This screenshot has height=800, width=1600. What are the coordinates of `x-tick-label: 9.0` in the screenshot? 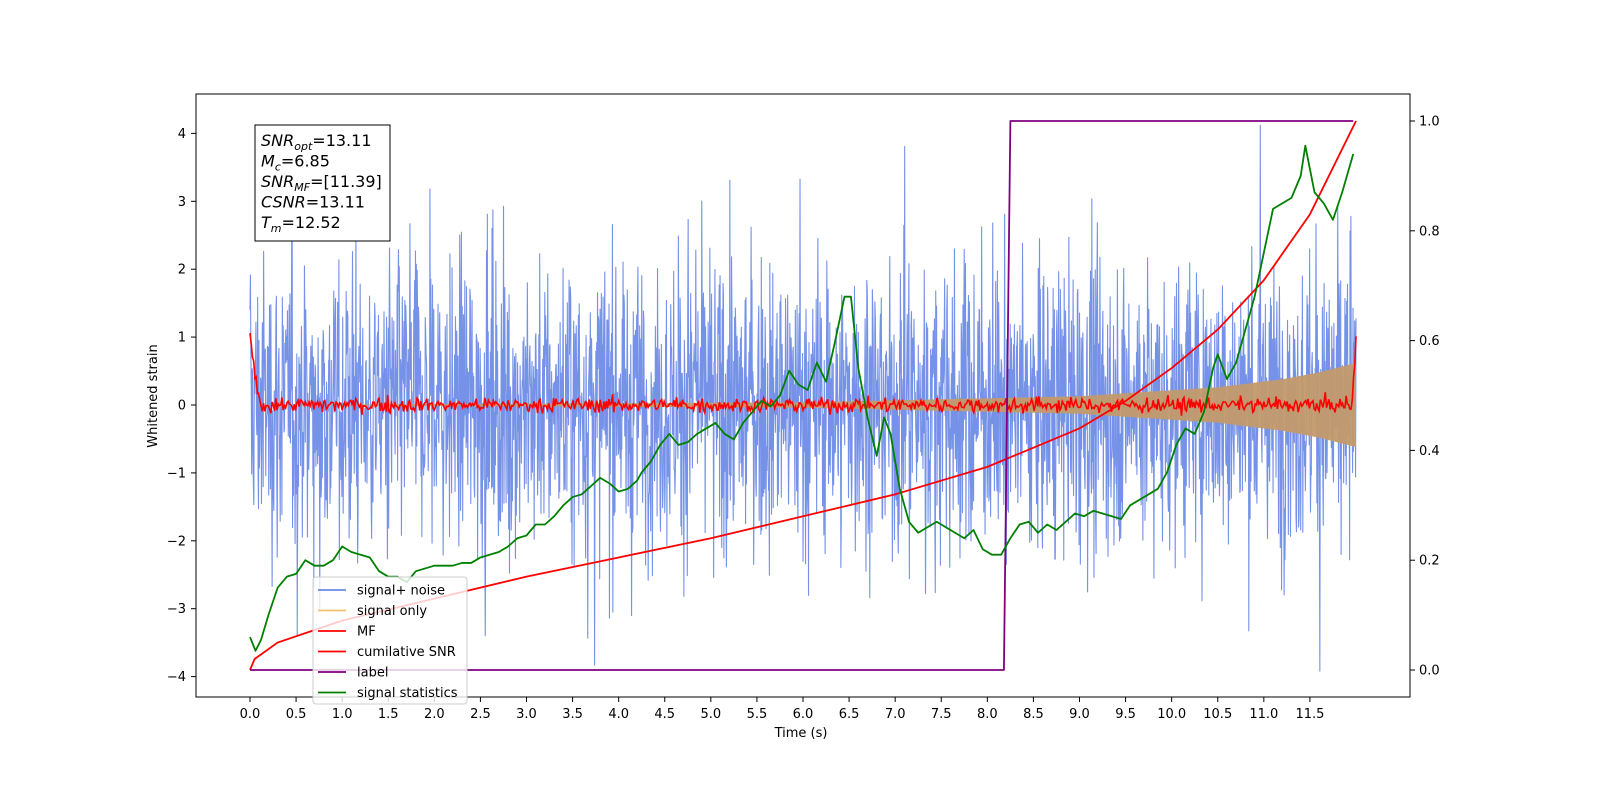 It's located at (1079, 714).